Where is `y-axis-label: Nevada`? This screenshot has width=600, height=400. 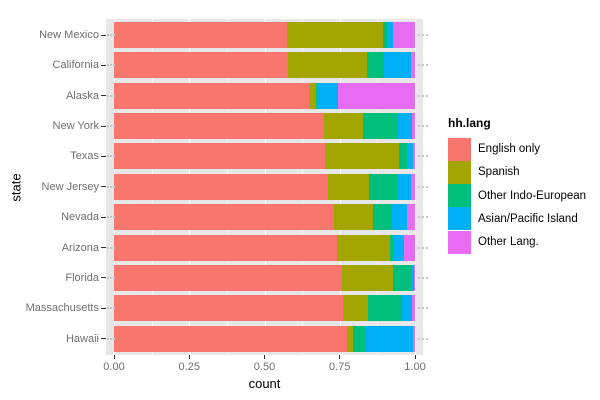 y-axis-label: Nevada is located at coordinates (80, 217).